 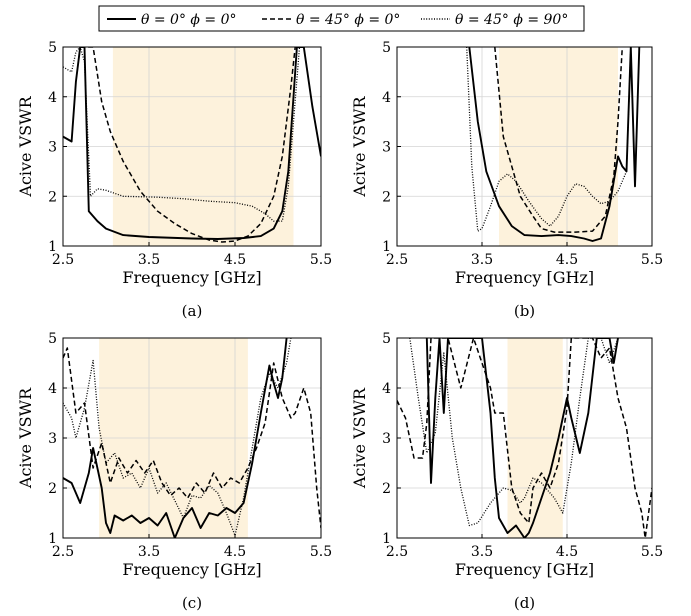 I want to click on panel-label: (d), so click(x=524, y=603).